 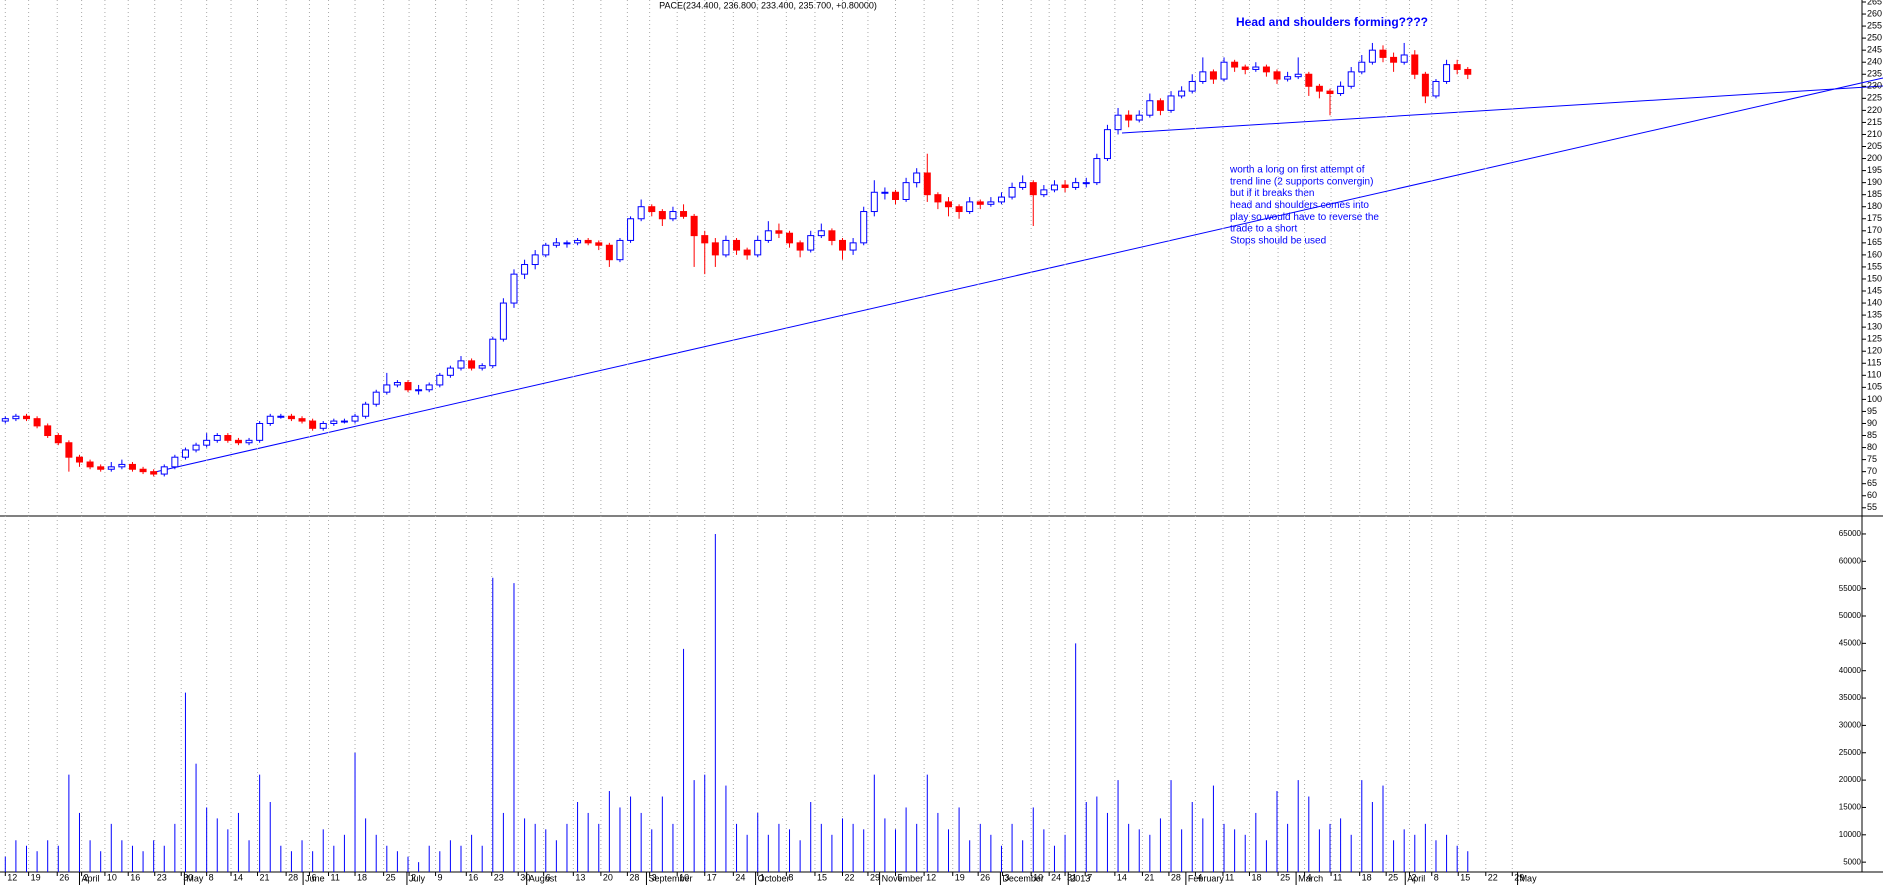 I want to click on neckline, so click(x=1502, y=109).